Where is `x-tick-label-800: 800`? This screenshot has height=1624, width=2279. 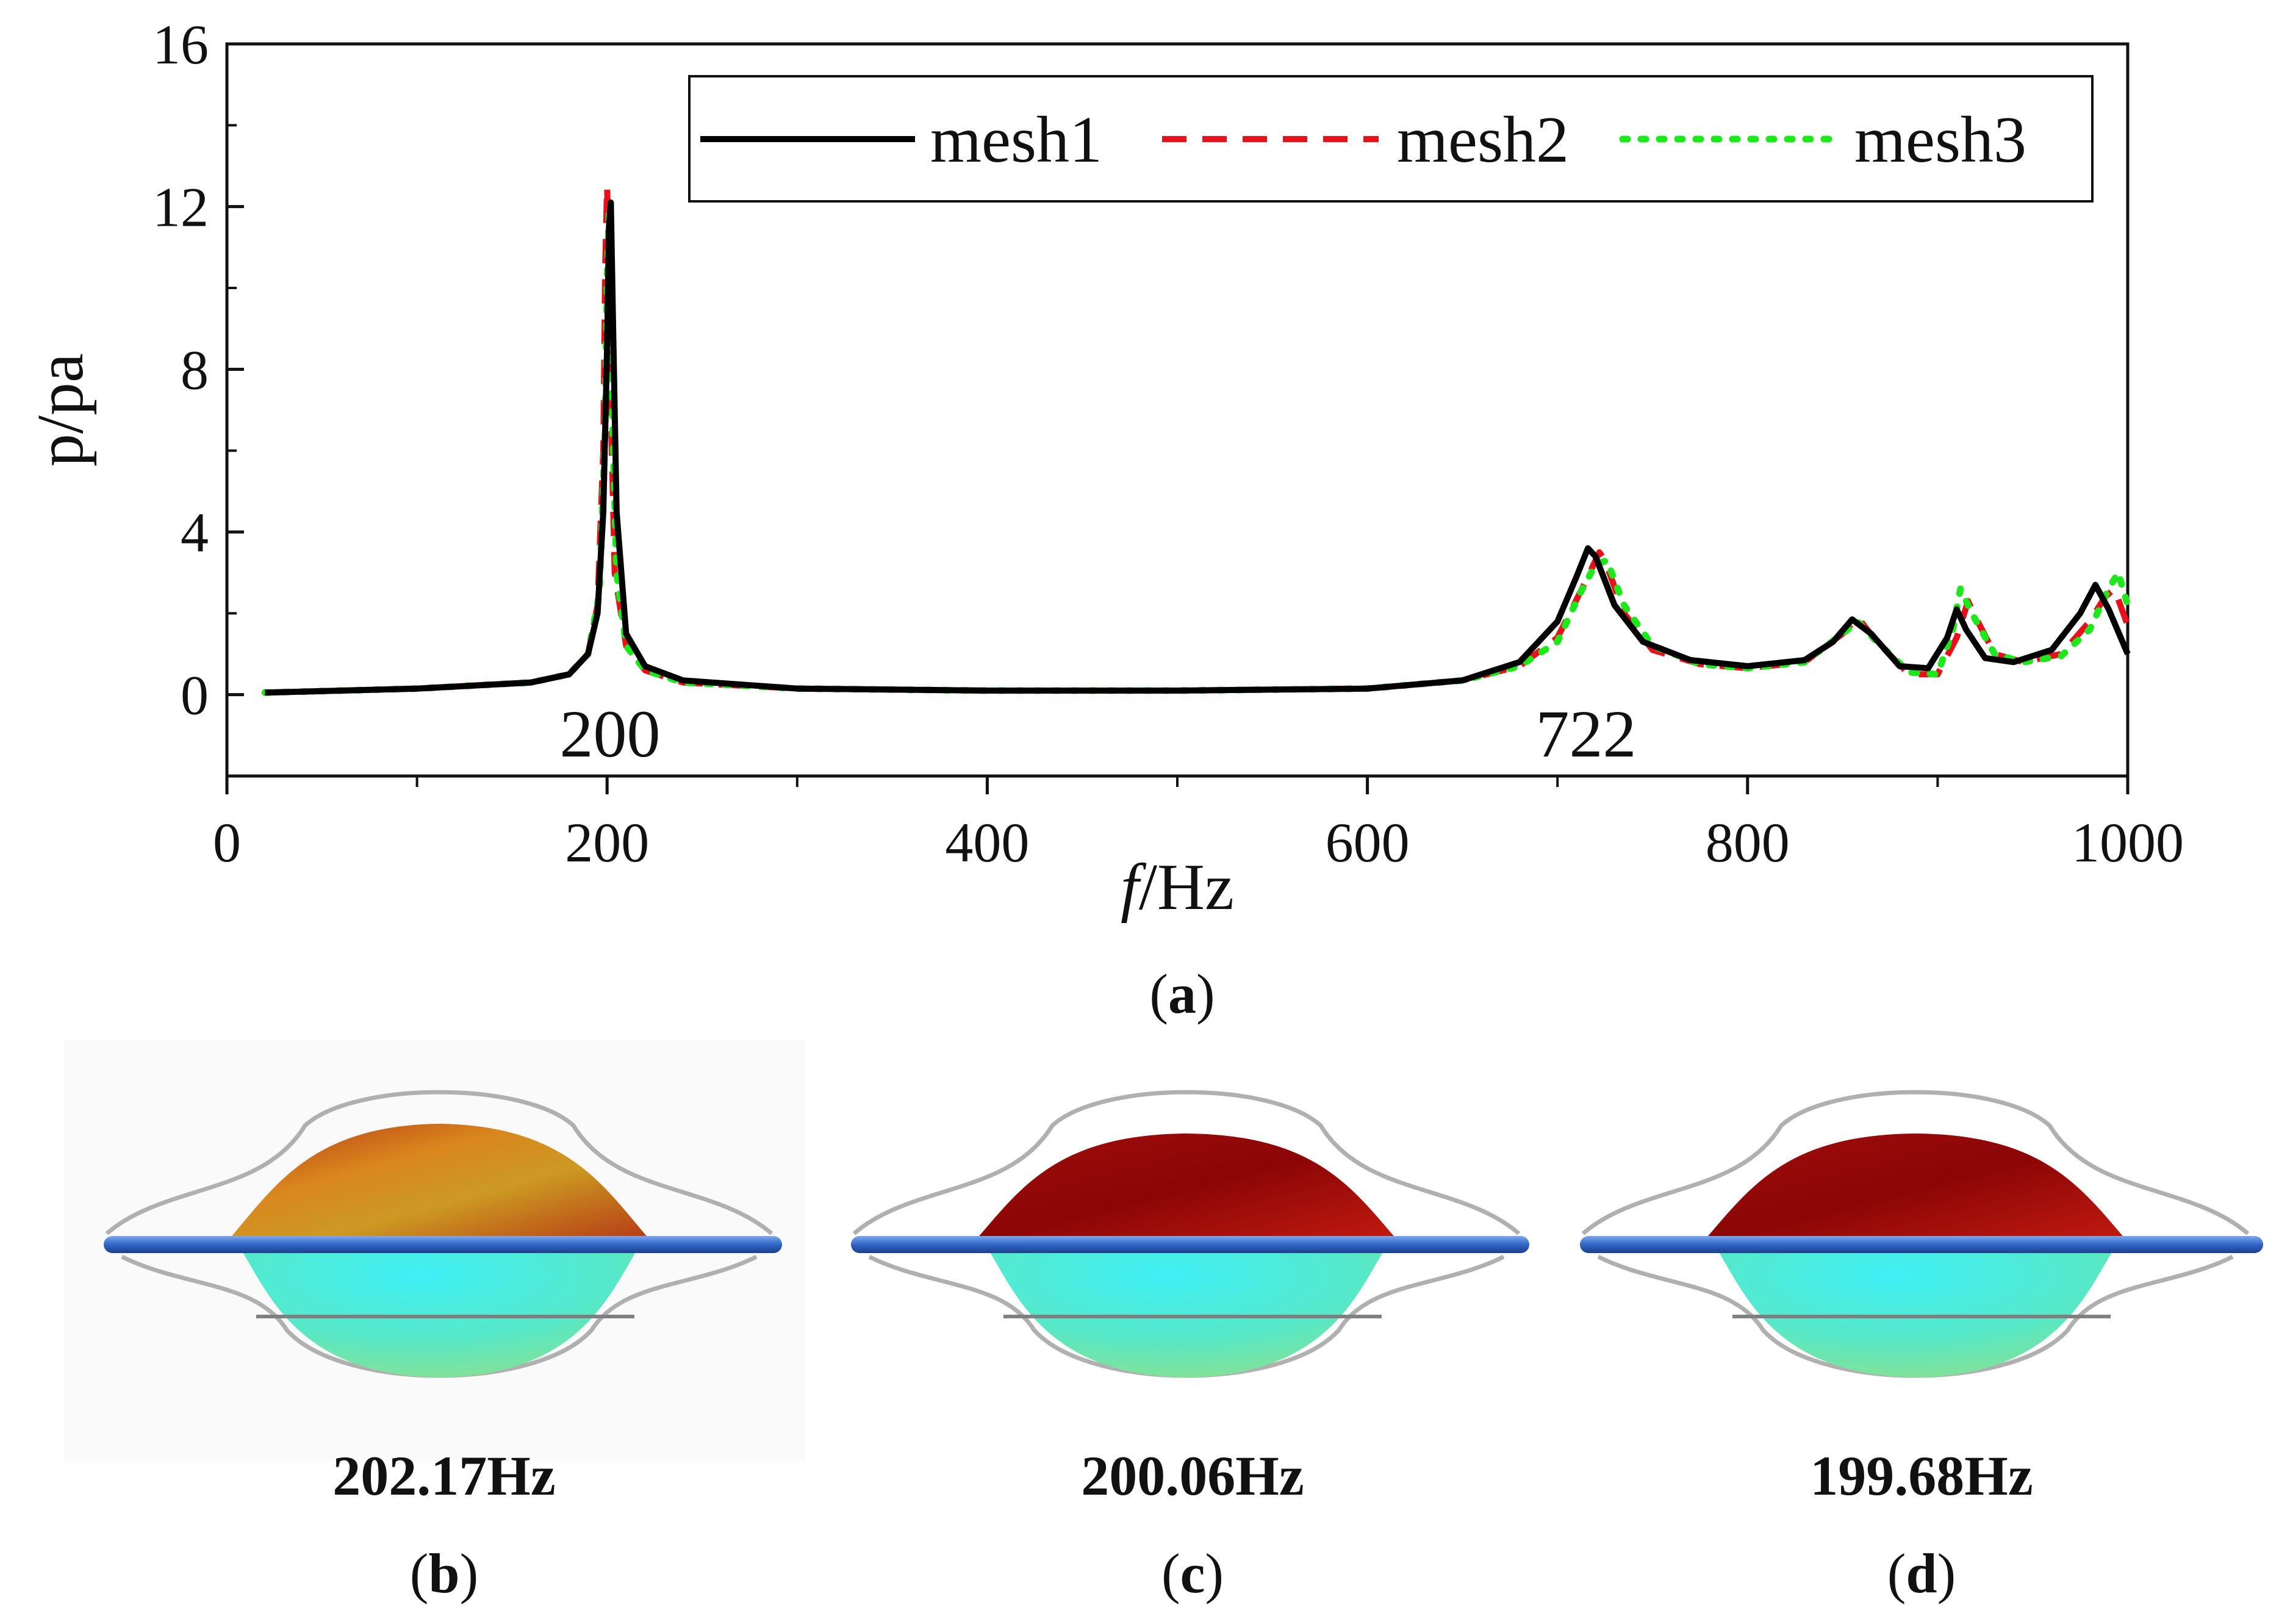 x-tick-label-800: 800 is located at coordinates (1748, 842).